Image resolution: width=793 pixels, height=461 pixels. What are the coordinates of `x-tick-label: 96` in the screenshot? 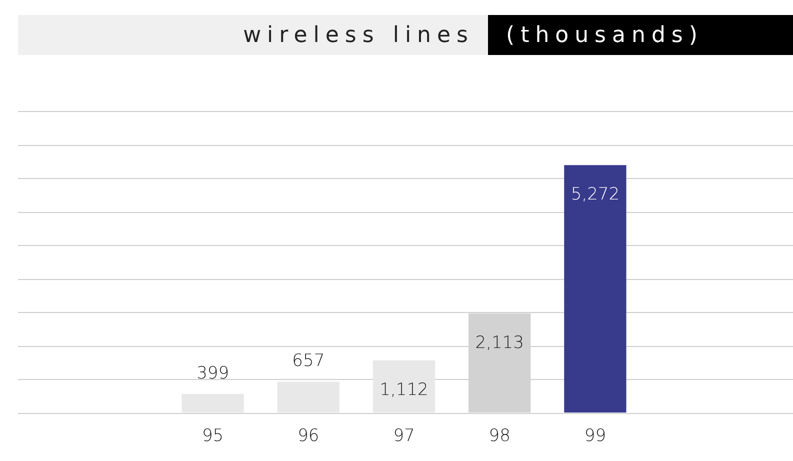 It's located at (309, 436).